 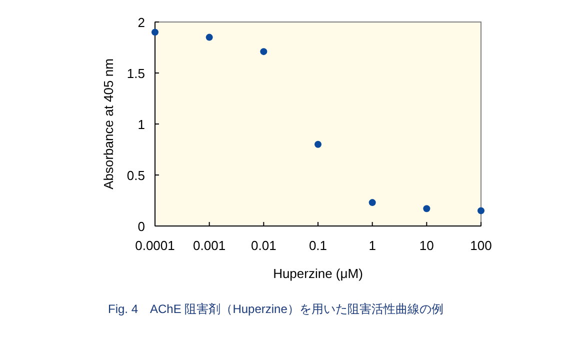 I want to click on y-axis-title: Absorbance at 405 nm, so click(x=108, y=124).